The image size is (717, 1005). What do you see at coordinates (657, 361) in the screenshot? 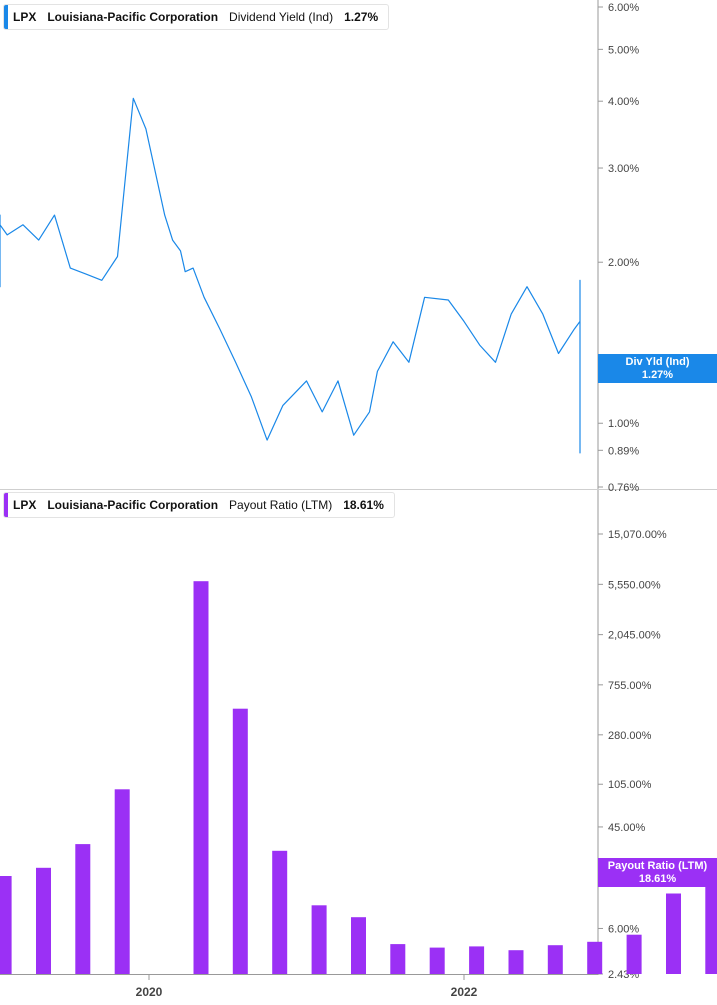
I see `dividend-yield-tag-label: Div Yld (Ind)` at bounding box center [657, 361].